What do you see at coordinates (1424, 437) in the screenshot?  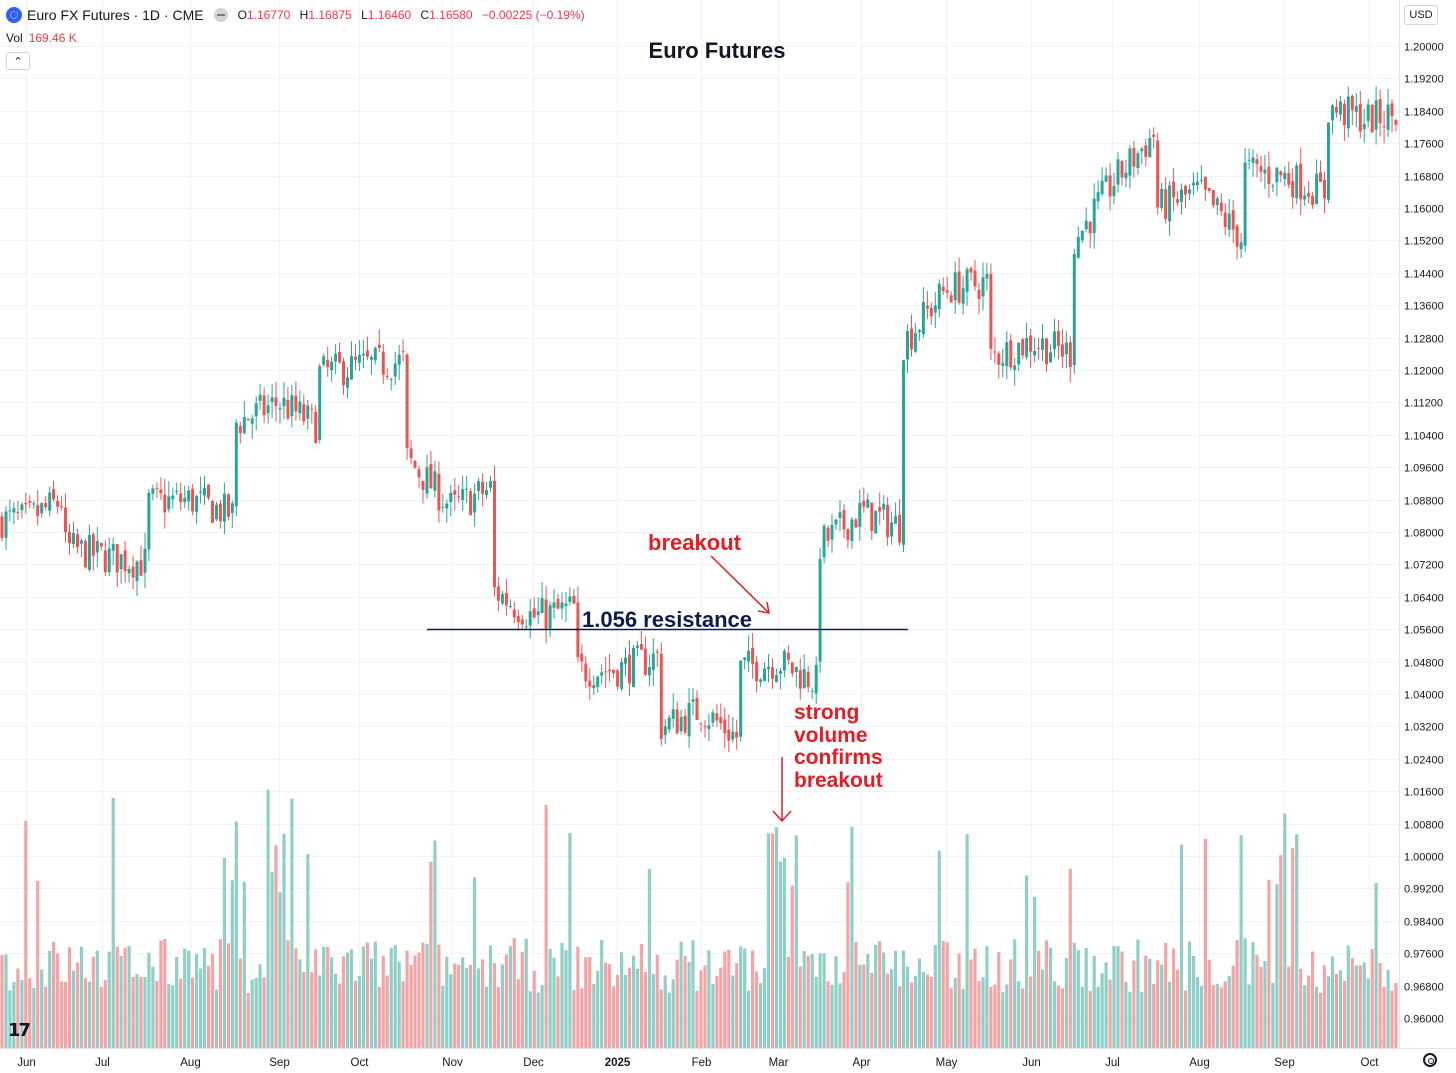 I see `y-tick-label: 1.10400` at bounding box center [1424, 437].